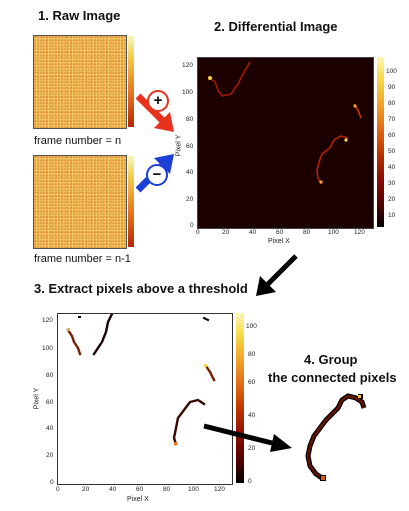 The height and width of the screenshot is (511, 409). What do you see at coordinates (277, 275) in the screenshot?
I see `arrow-to-threshold-icon` at bounding box center [277, 275].